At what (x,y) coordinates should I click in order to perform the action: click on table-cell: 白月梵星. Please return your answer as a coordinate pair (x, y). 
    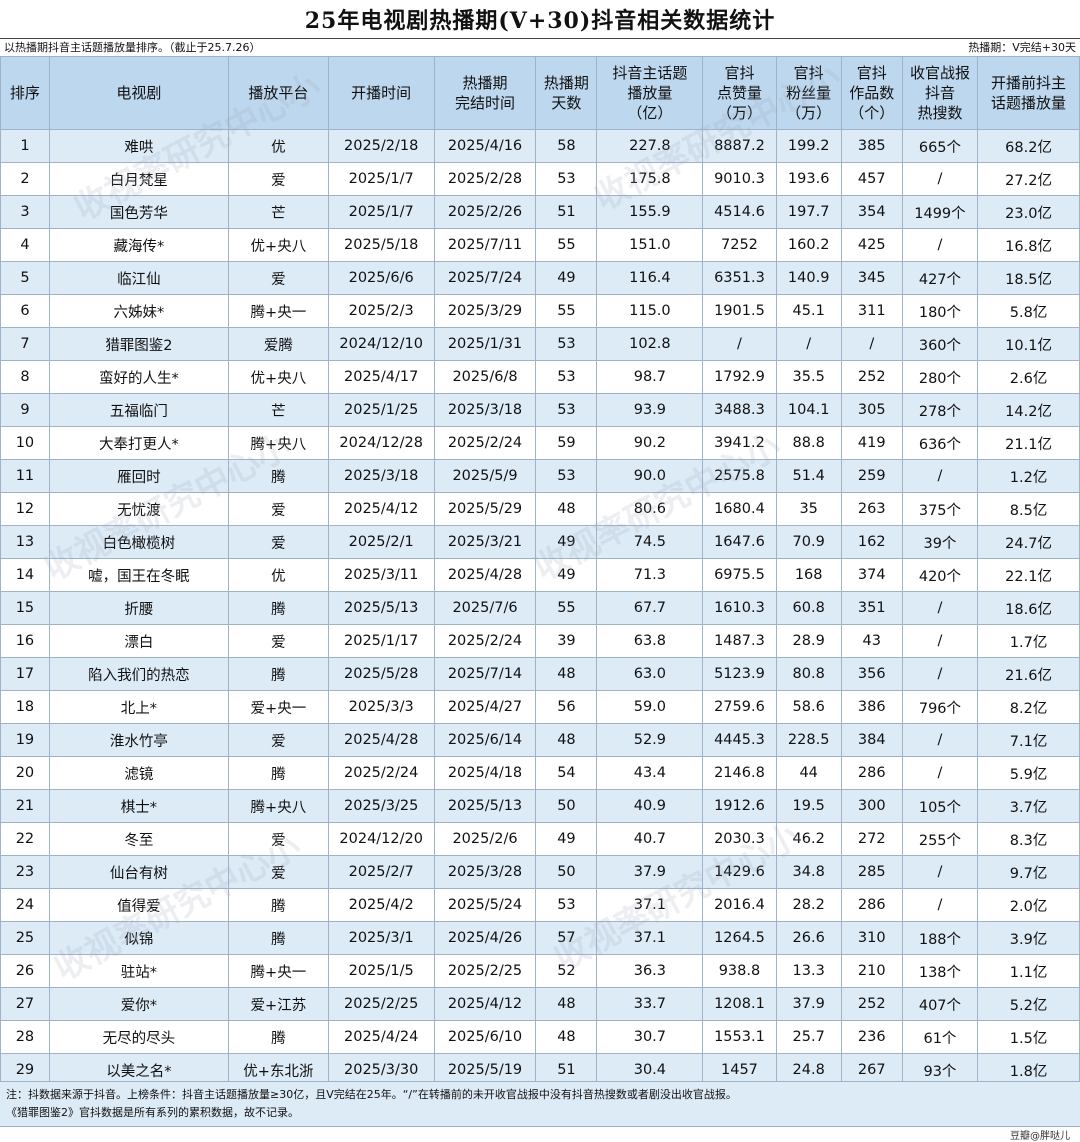
    Looking at the image, I should click on (139, 179).